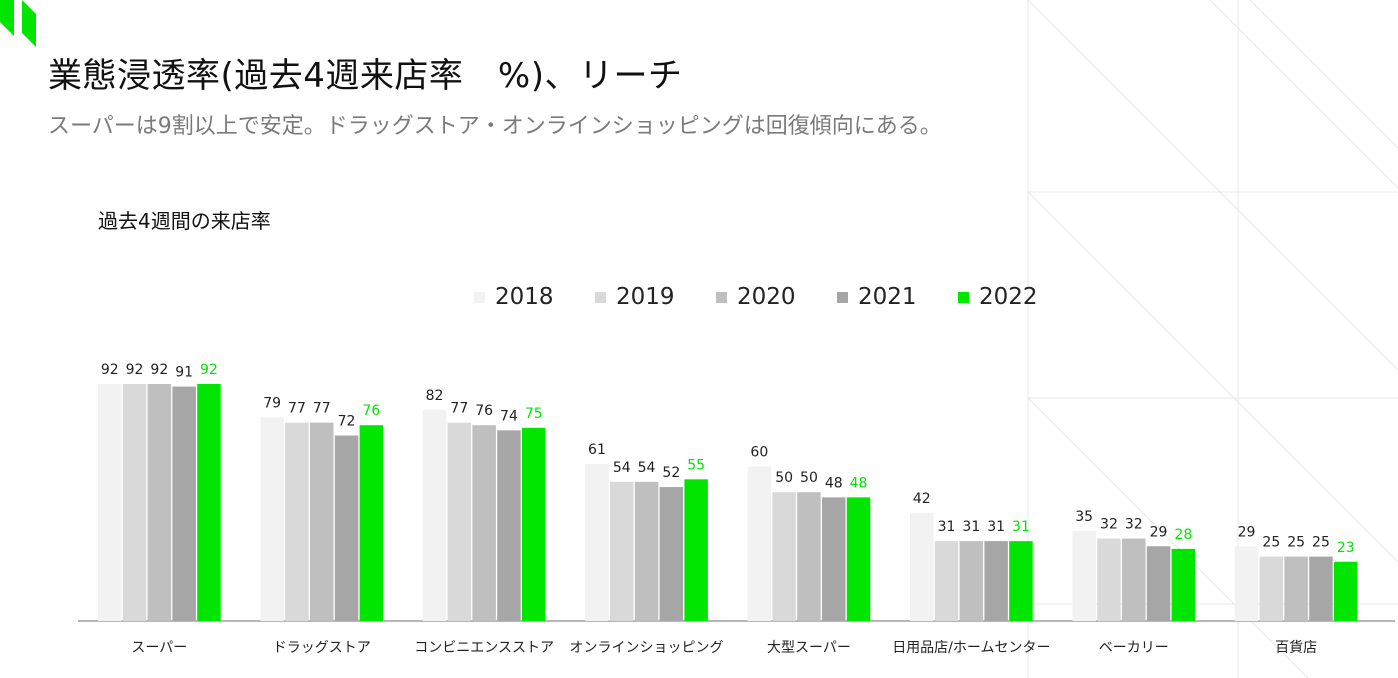  I want to click on data-label-2018-0: 92, so click(110, 370).